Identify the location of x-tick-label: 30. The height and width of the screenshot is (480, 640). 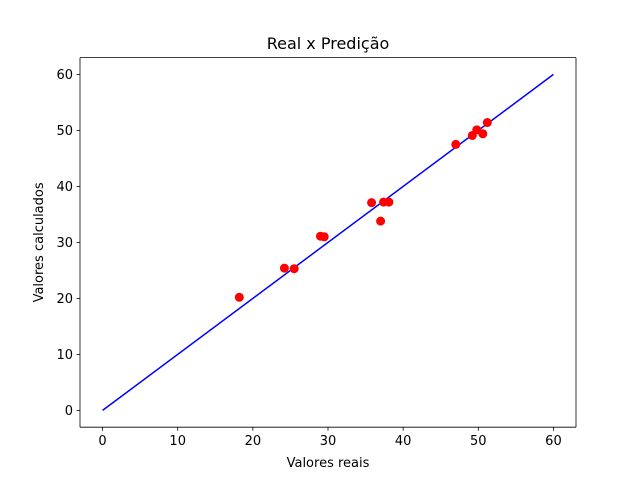
(328, 441).